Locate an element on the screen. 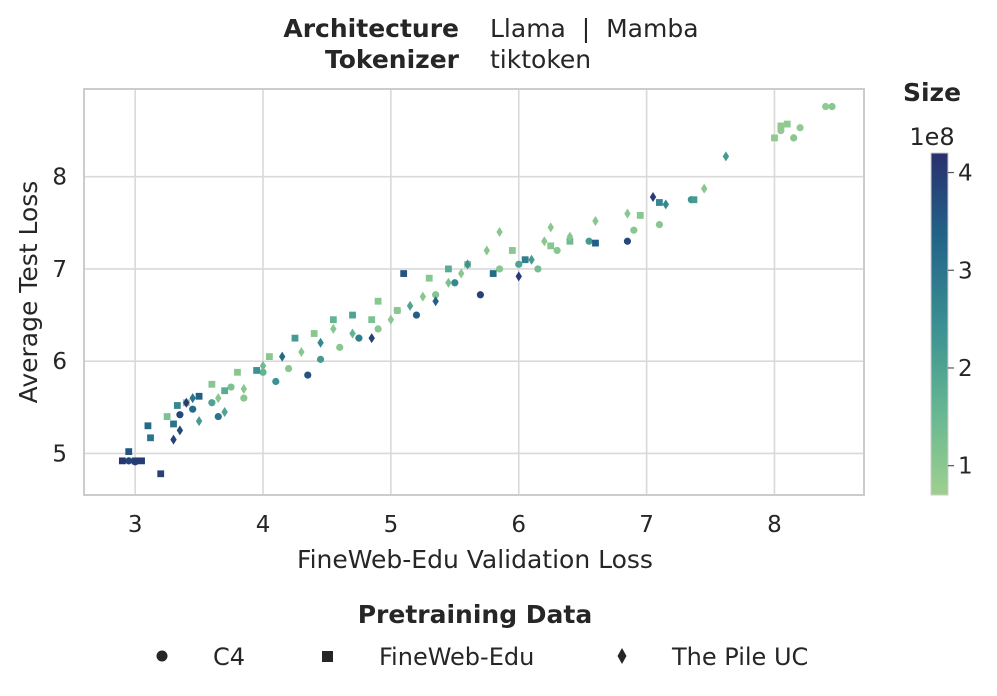 Image resolution: width=997 pixels, height=696 pixels. y-tick-labels: 5 6 7 8 is located at coordinates (59, 316).